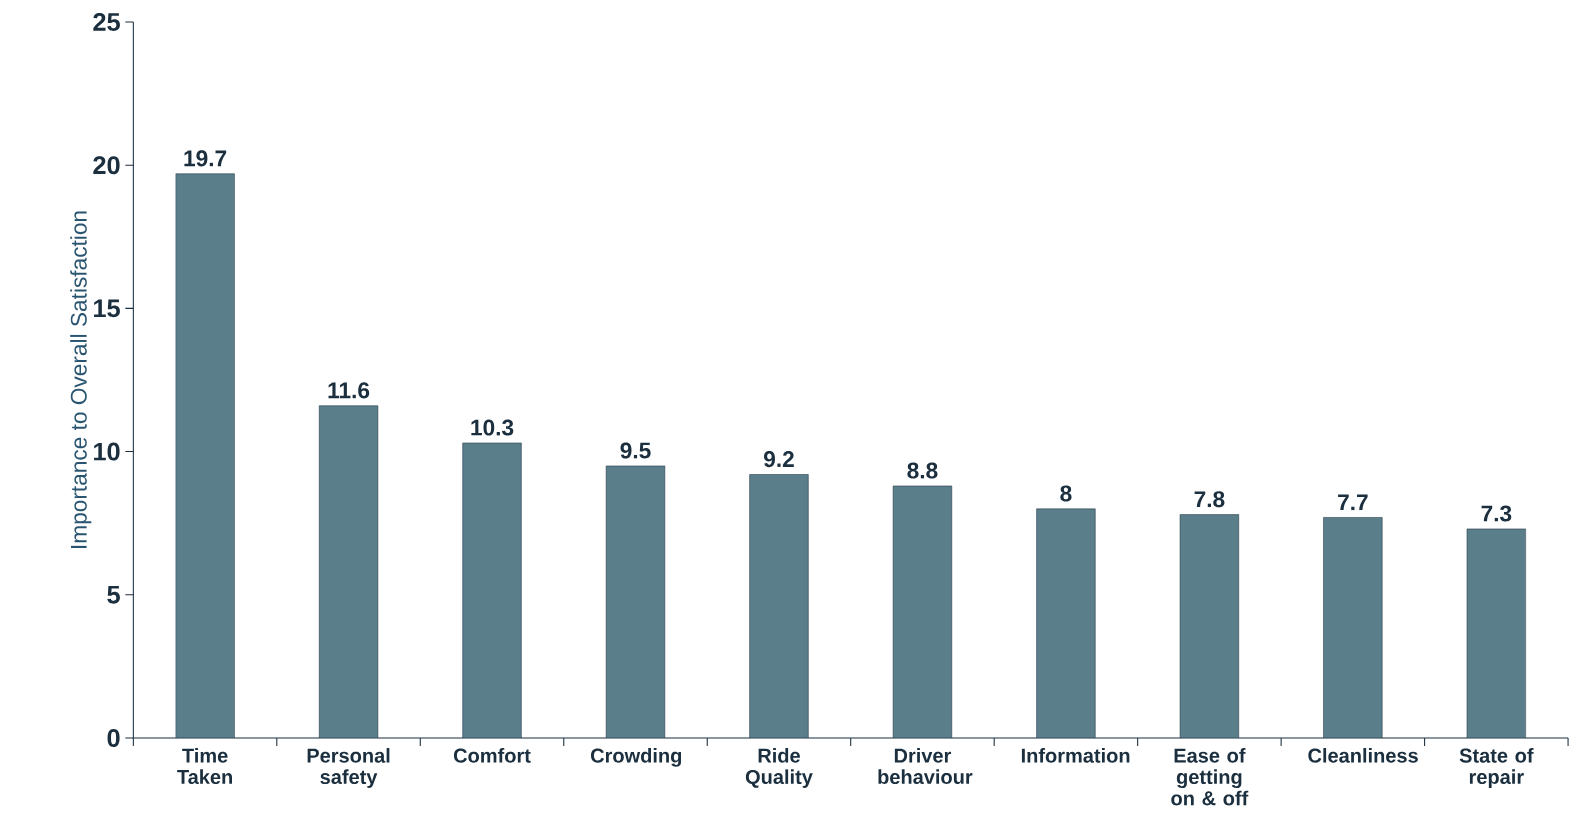  What do you see at coordinates (922, 470) in the screenshot?
I see `data-label: 8.8` at bounding box center [922, 470].